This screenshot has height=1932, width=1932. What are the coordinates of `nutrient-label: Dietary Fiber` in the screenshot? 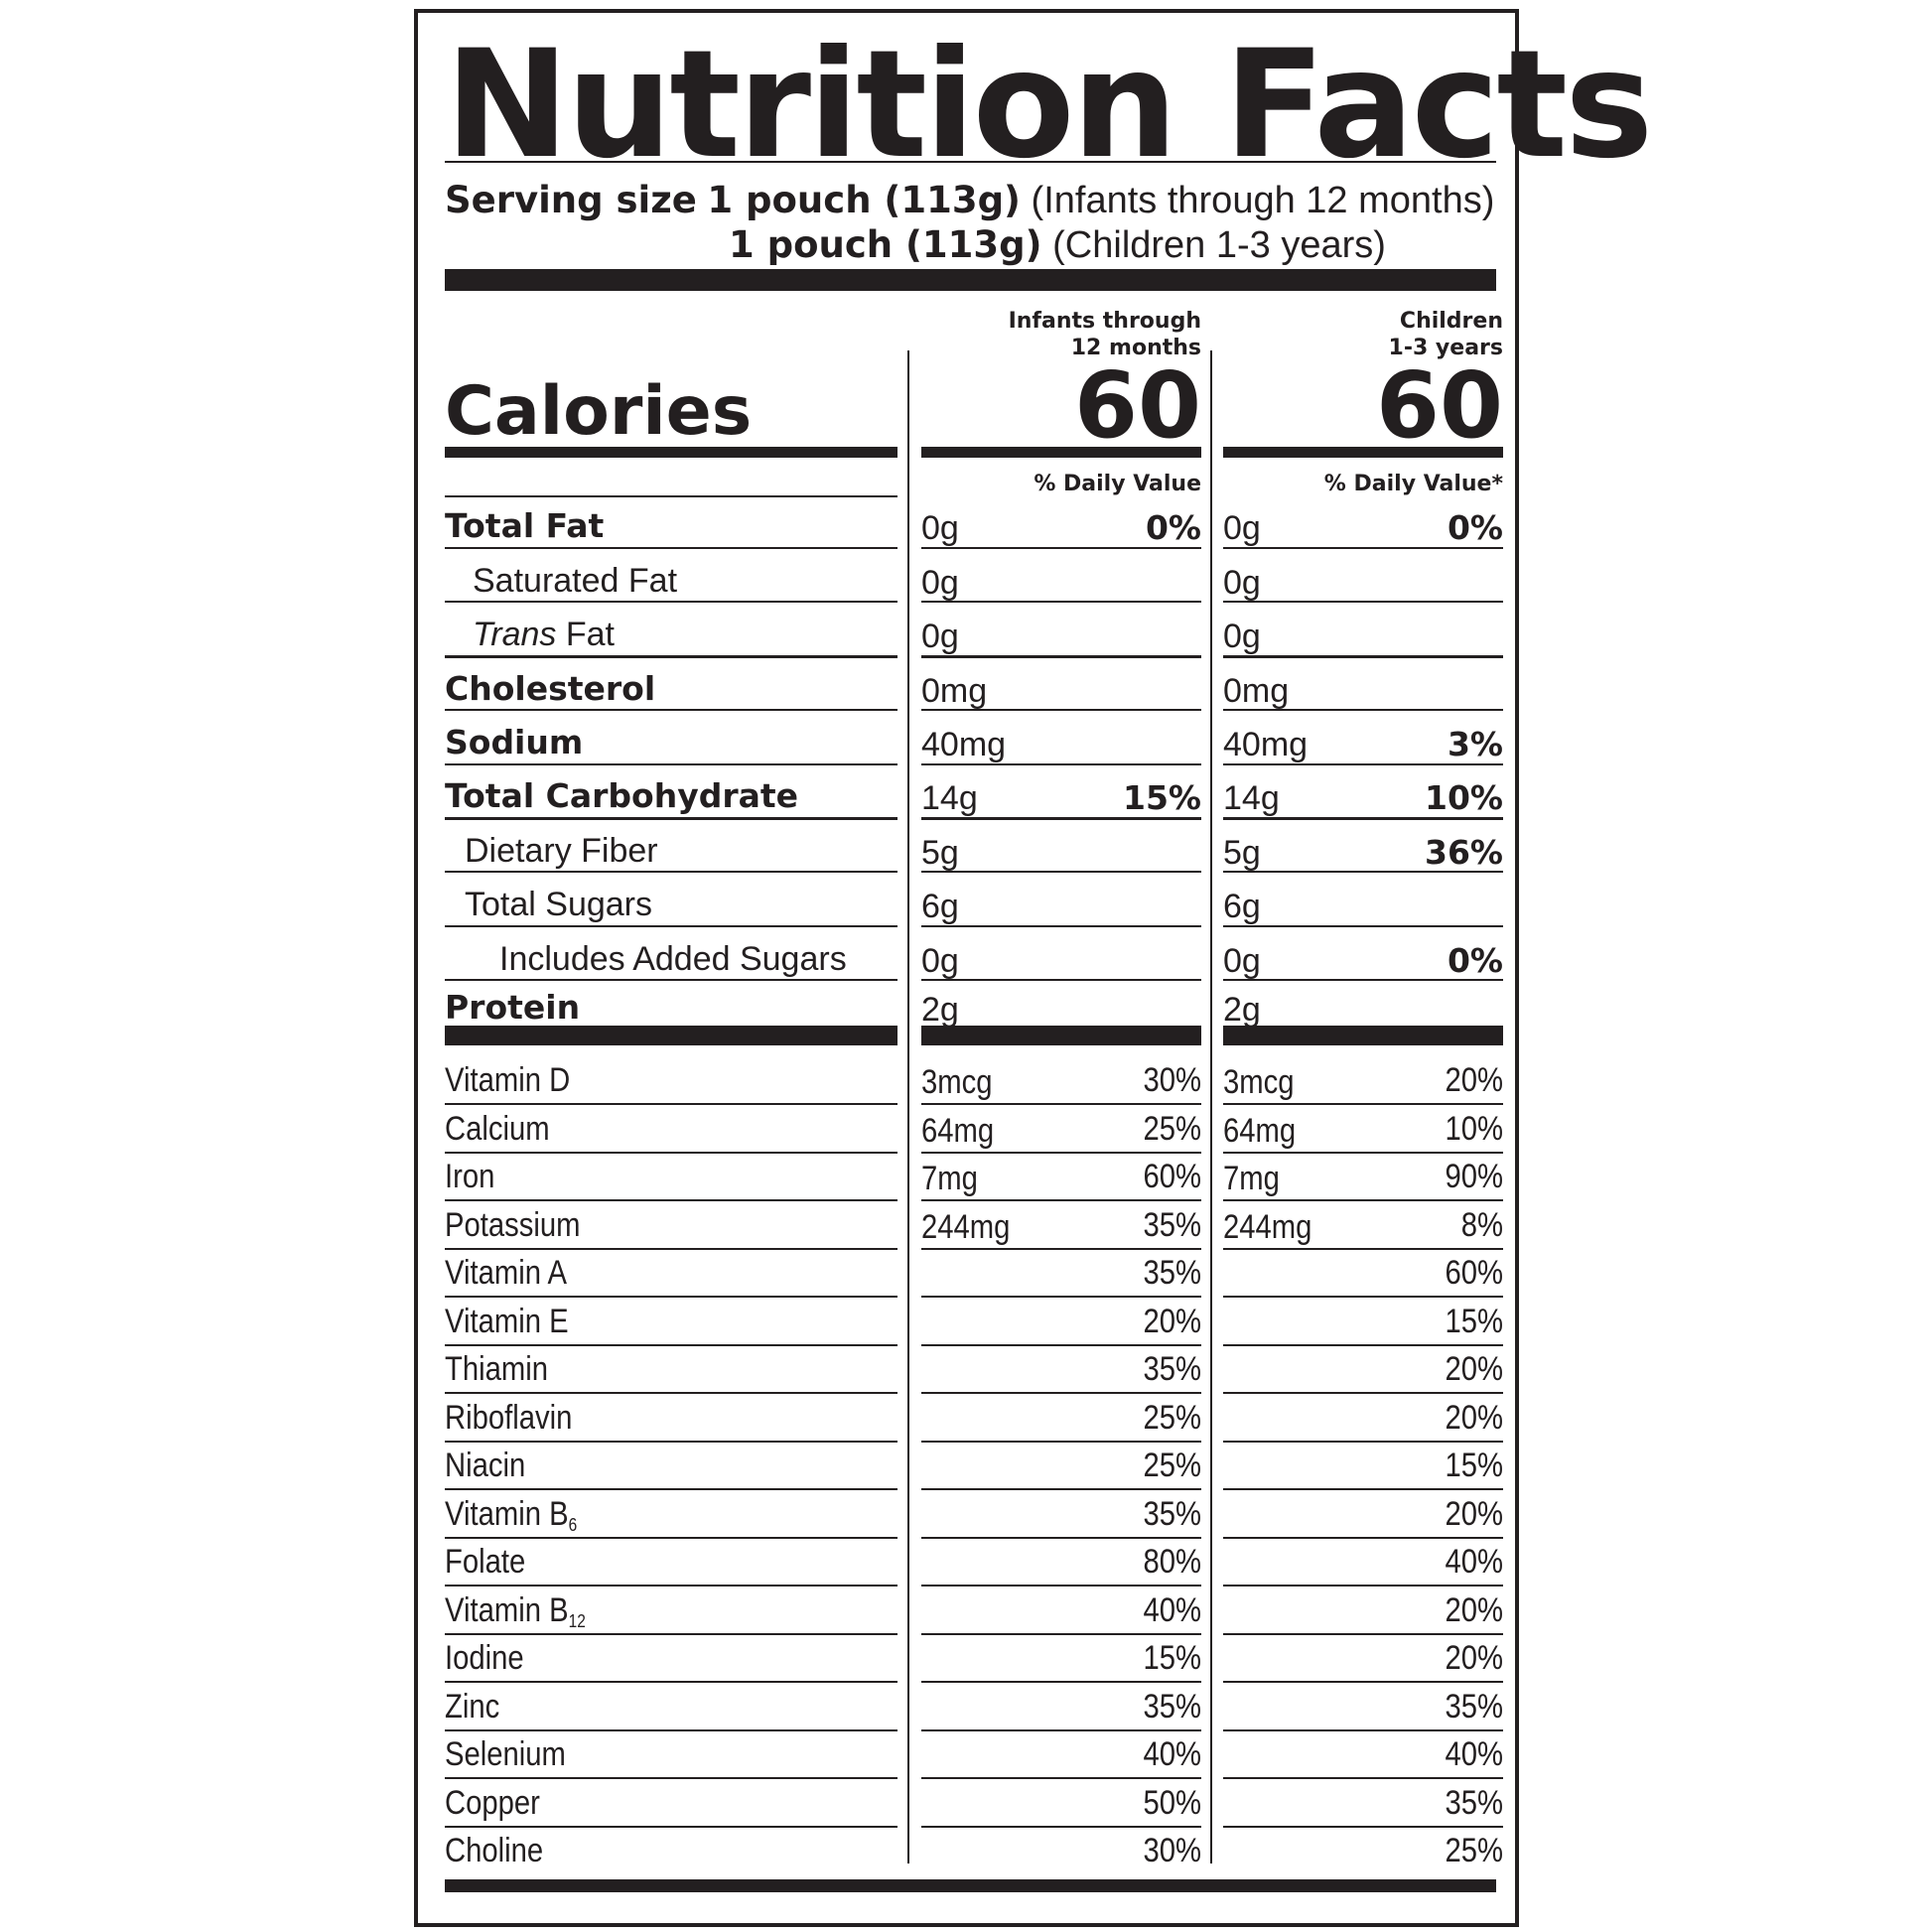 It's located at (561, 851).